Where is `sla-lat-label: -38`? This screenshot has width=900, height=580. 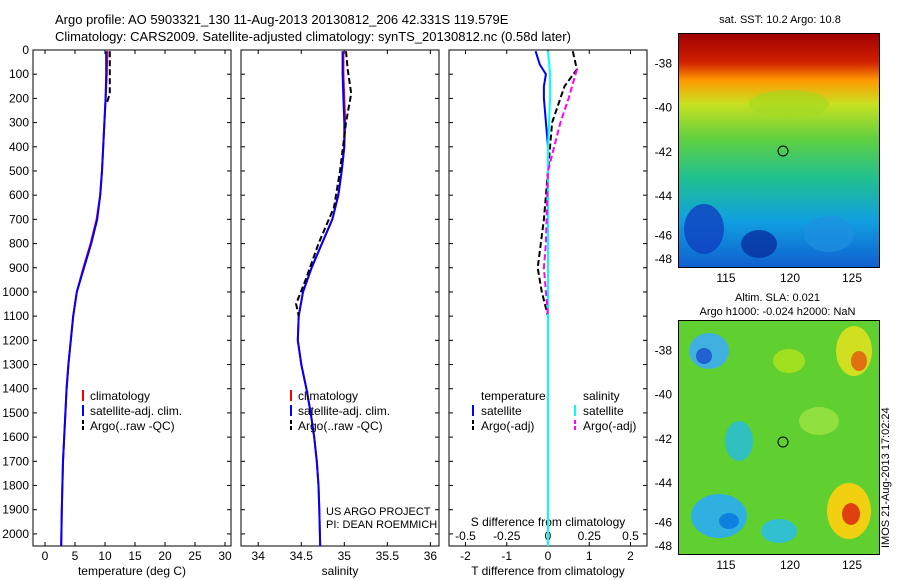
sla-lat-label: -38 is located at coordinates (664, 350).